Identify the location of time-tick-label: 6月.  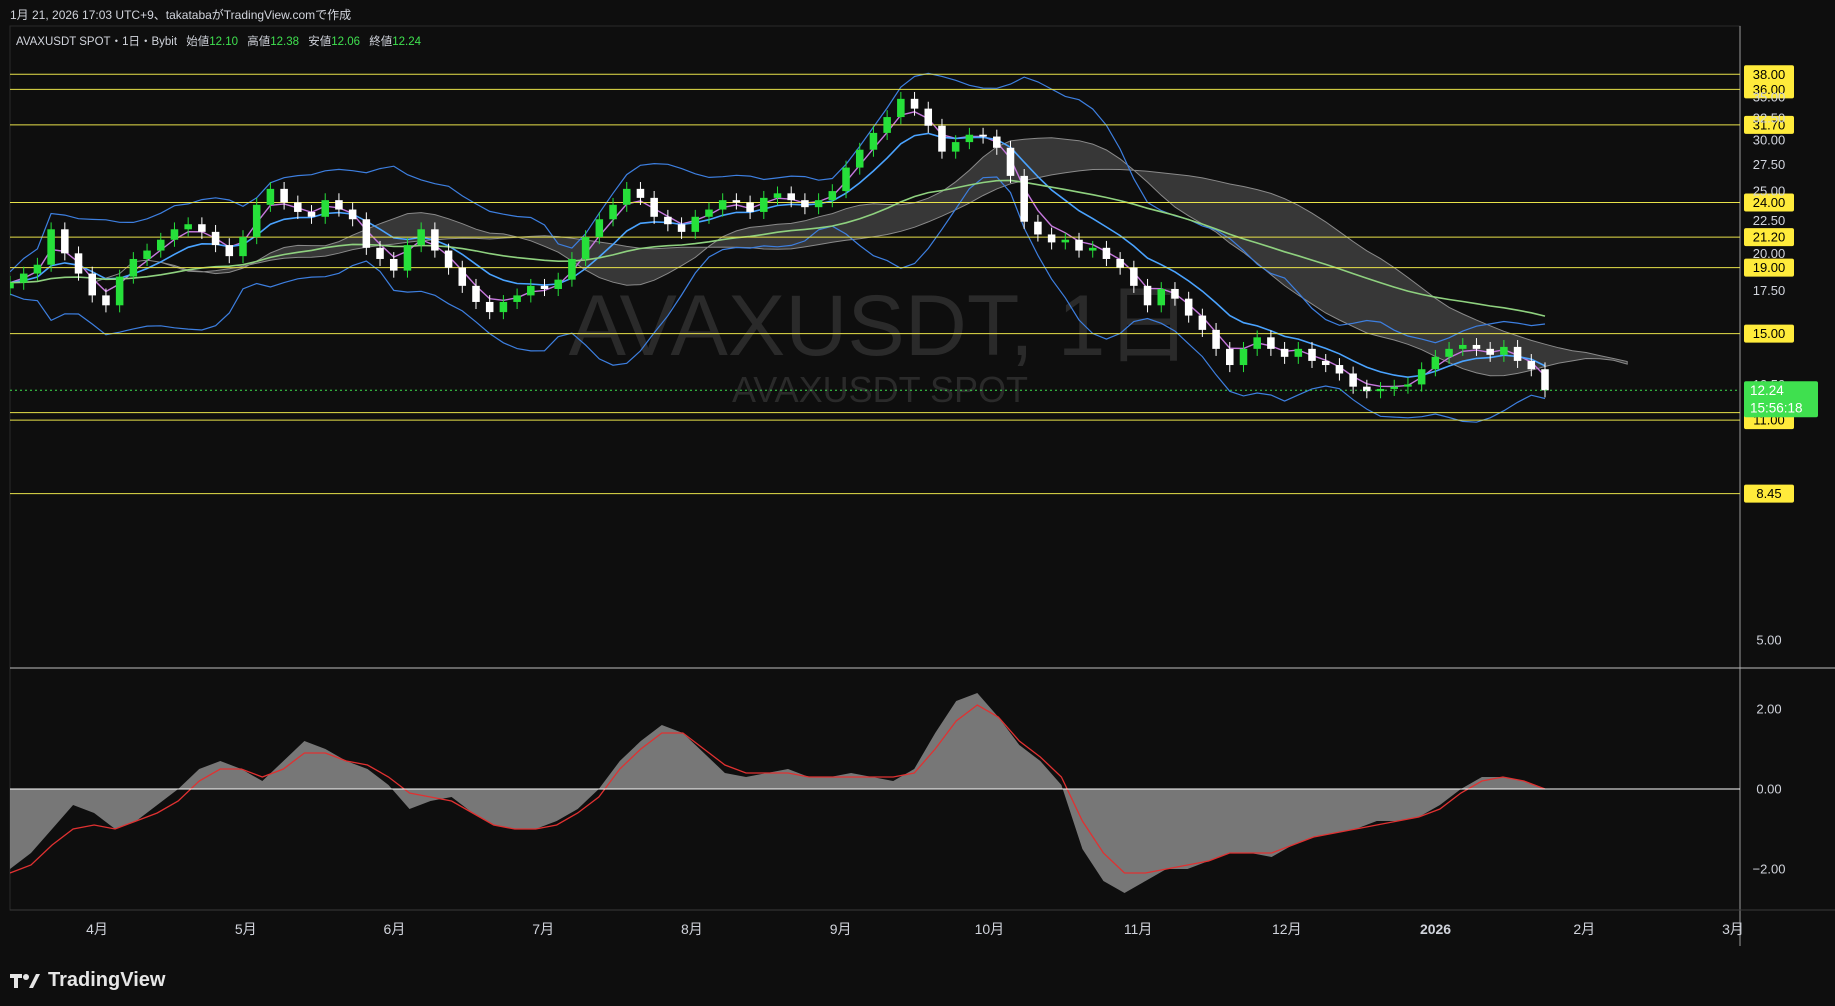
(395, 929).